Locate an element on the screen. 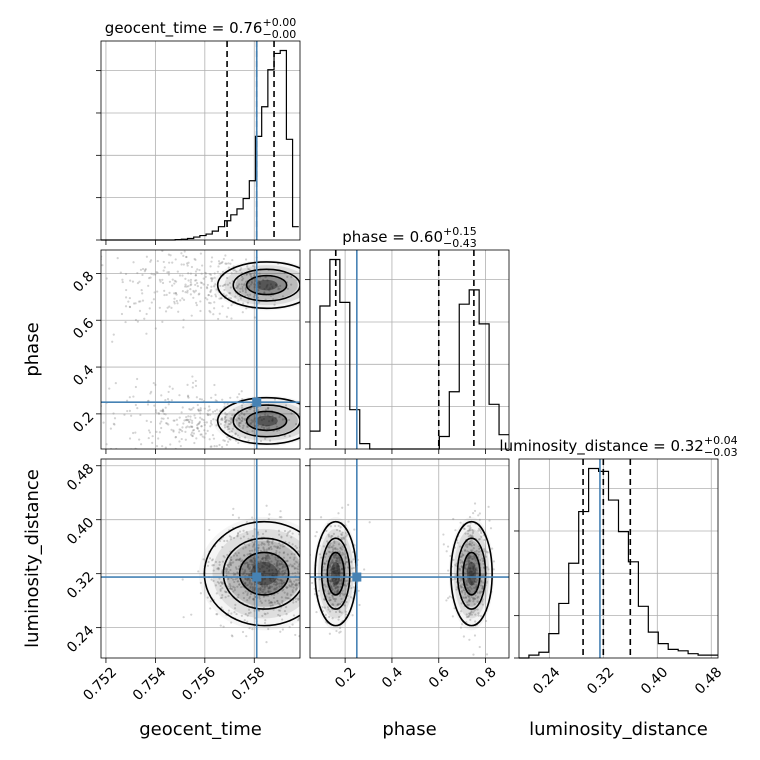 The width and height of the screenshot is (760, 760). truth-marker is located at coordinates (257, 577).